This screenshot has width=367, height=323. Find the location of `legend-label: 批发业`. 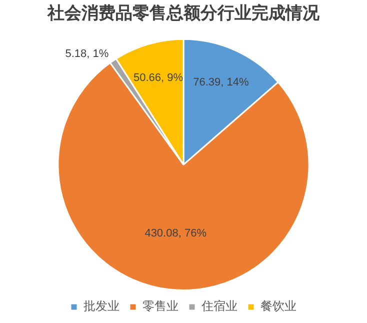

legend-label: 批发业 is located at coordinates (102, 306).